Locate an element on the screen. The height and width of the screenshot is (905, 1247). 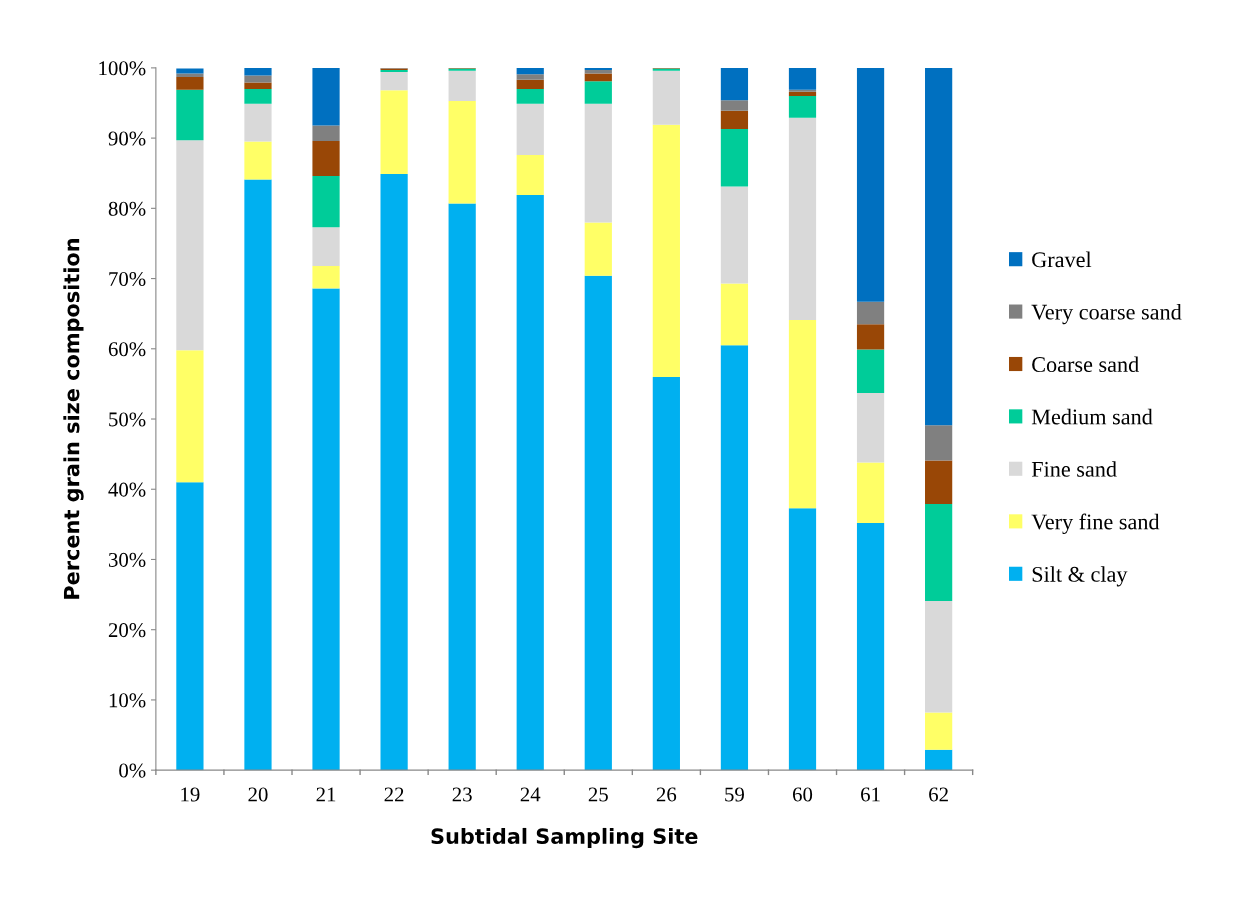
x-tick-label: 20 is located at coordinates (258, 794).